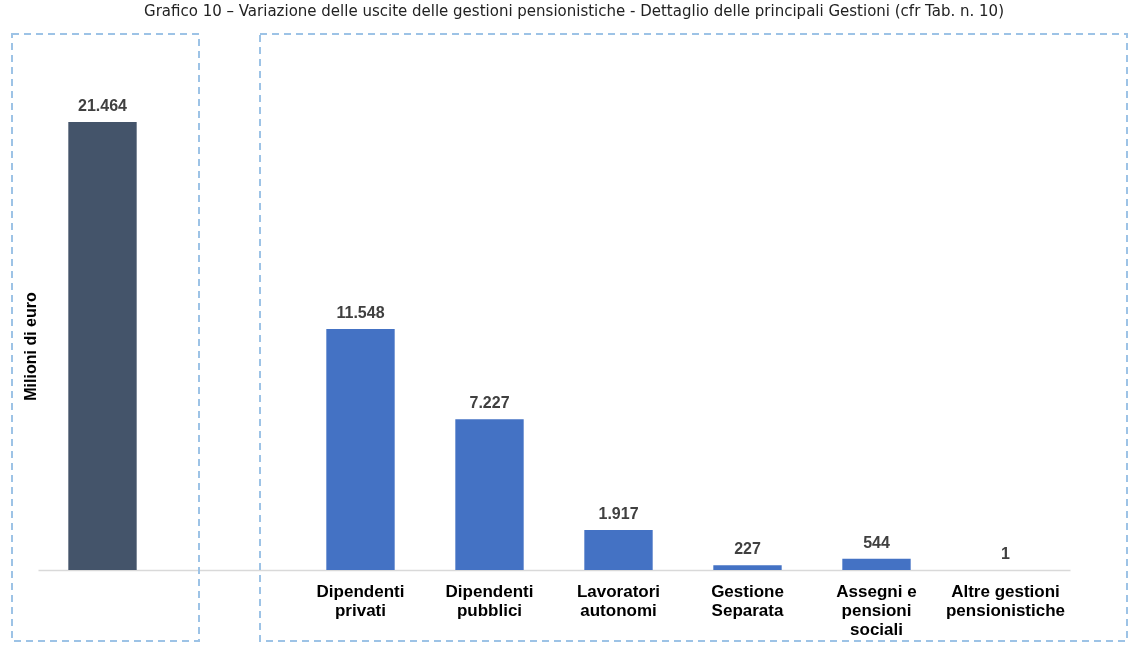 The height and width of the screenshot is (655, 1136). Describe the element at coordinates (360, 312) in the screenshot. I see `data-label: 11.548` at that location.